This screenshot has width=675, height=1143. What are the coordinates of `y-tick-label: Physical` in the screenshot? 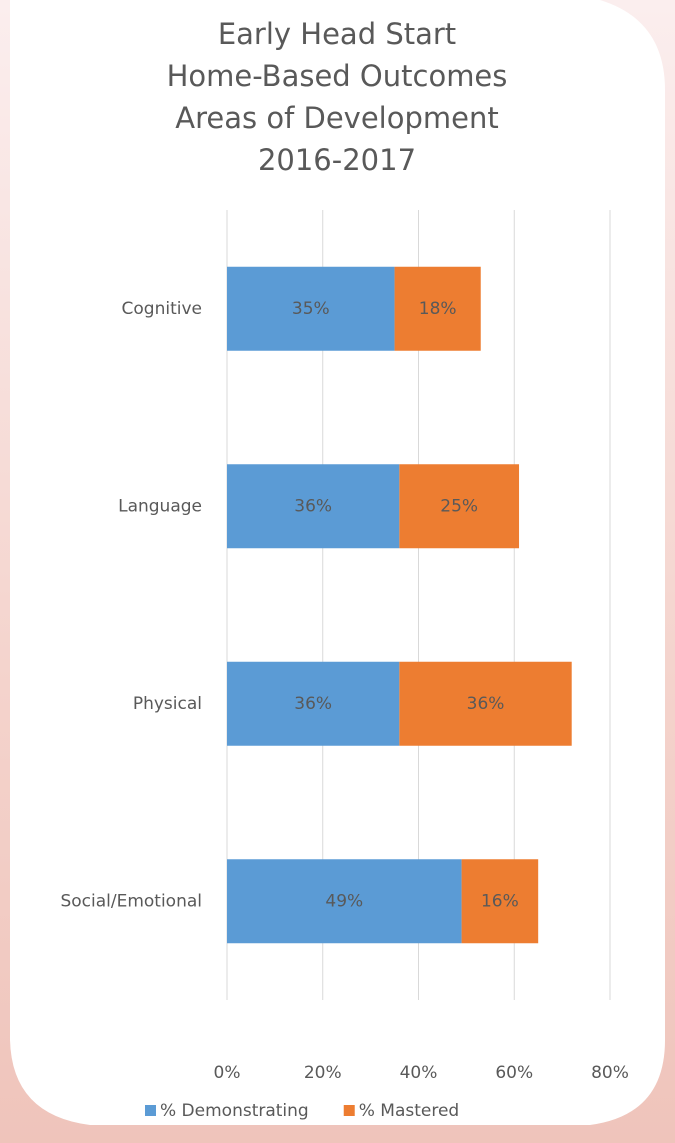 It's located at (167, 704).